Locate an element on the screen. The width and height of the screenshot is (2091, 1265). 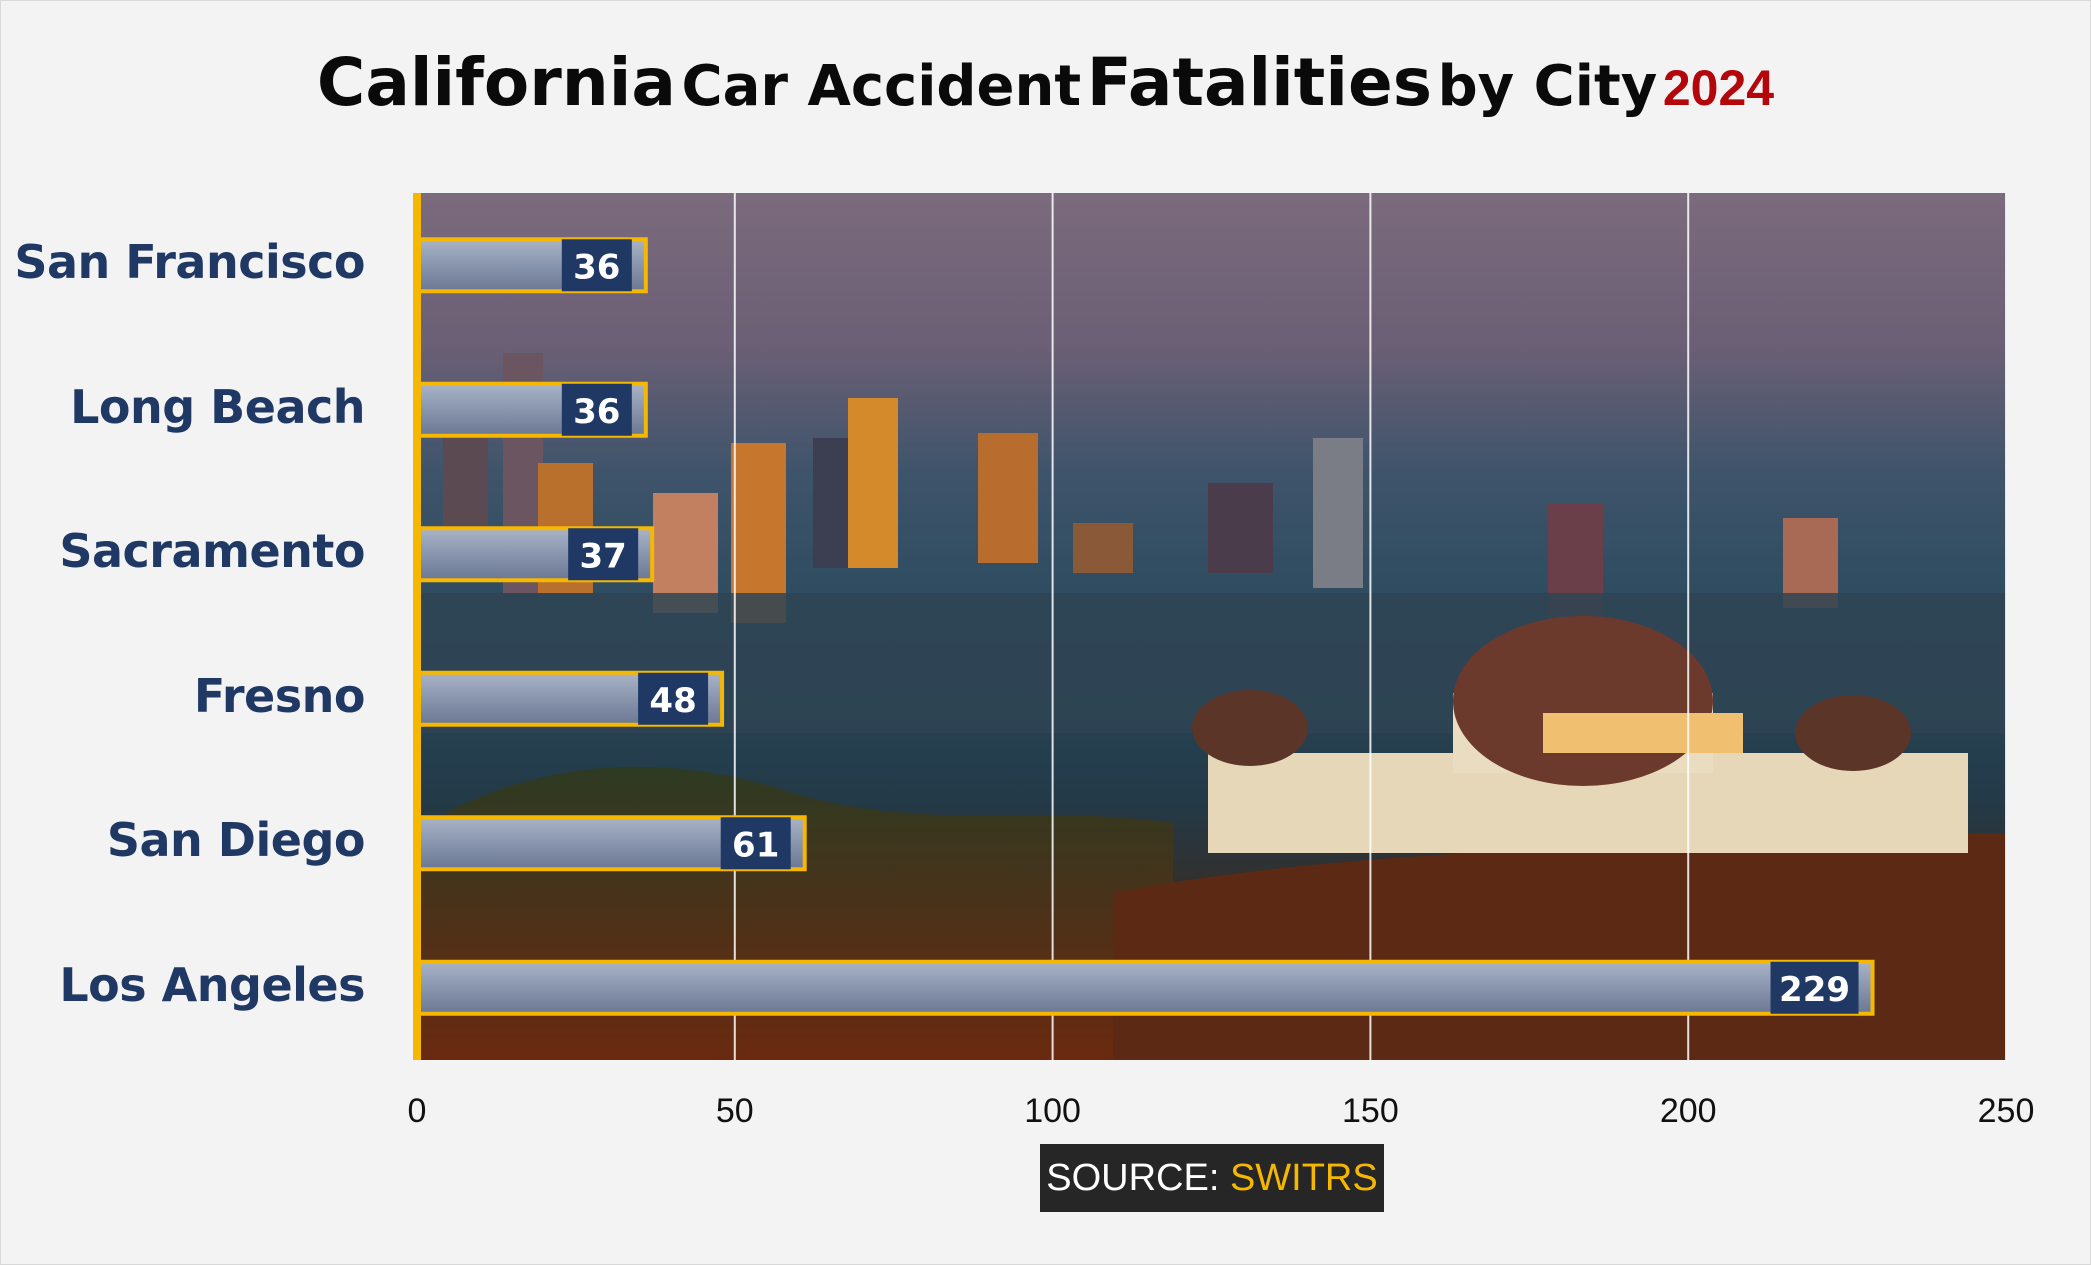
x-tick-label: 150 is located at coordinates (1370, 1111).